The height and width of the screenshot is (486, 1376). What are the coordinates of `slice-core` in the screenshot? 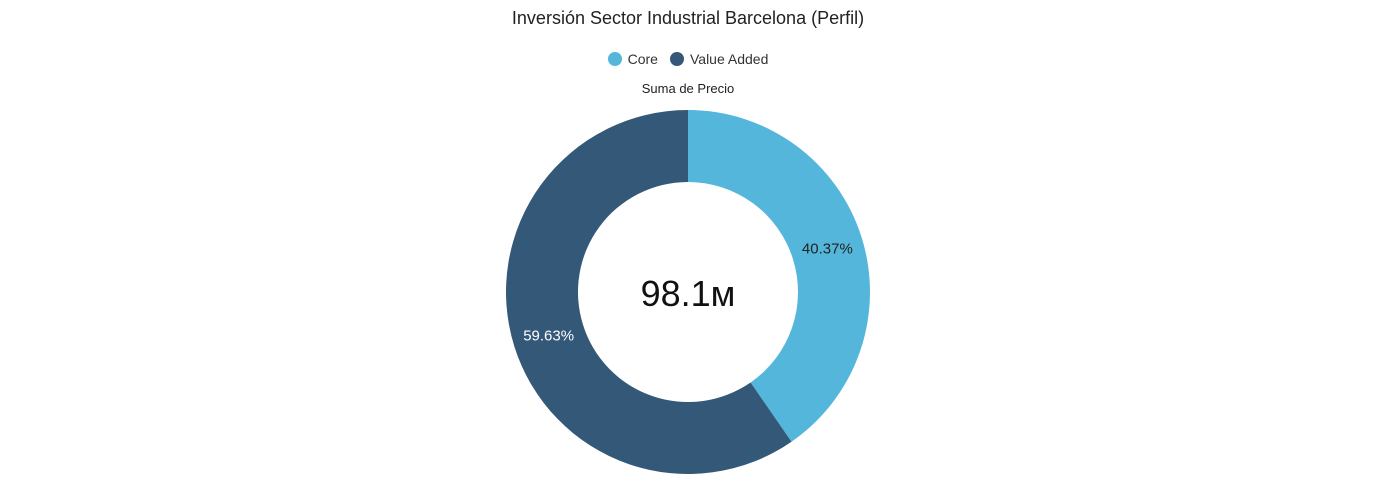 It's located at (779, 276).